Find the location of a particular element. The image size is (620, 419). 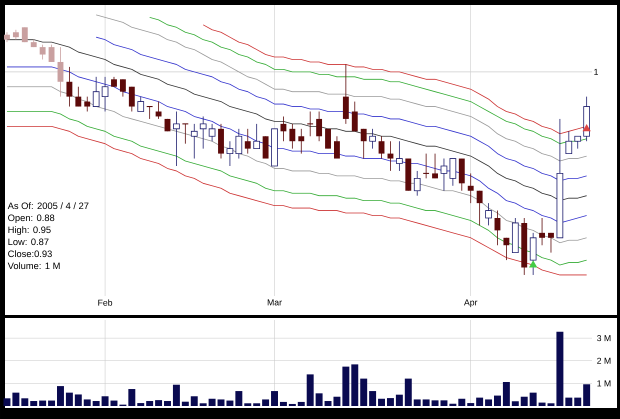

annotation: Low: 0.87 is located at coordinates (28, 242).